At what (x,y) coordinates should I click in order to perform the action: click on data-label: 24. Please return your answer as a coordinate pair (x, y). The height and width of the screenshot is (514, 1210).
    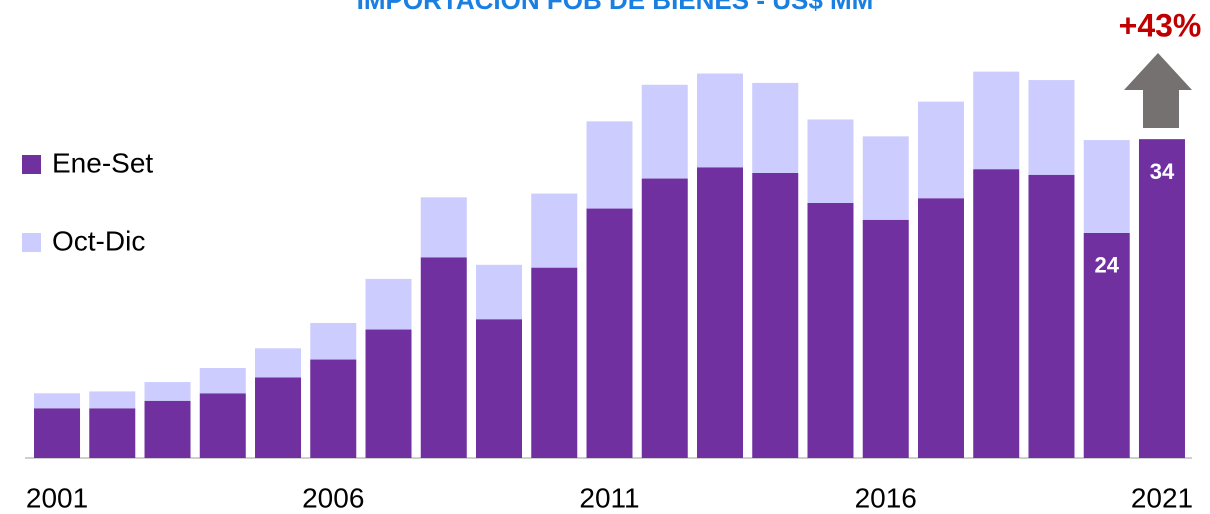
    Looking at the image, I should click on (1106, 265).